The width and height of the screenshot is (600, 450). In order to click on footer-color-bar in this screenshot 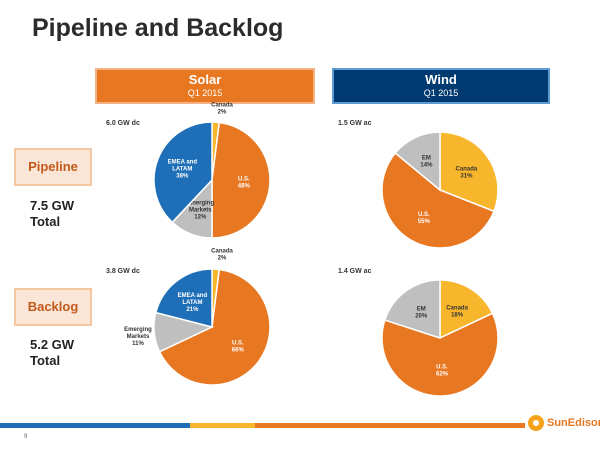, I will do `click(300, 425)`.